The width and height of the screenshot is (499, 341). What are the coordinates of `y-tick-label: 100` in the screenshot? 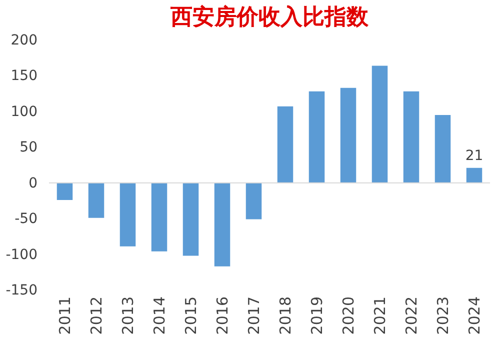 It's located at (24, 112).